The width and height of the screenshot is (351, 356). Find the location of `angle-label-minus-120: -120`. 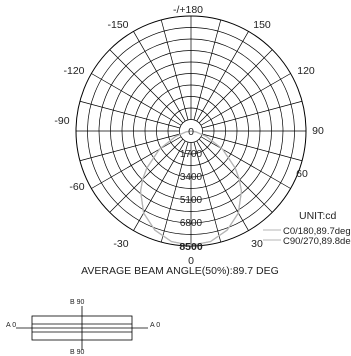

angle-label-minus-120: -120 is located at coordinates (73, 71).